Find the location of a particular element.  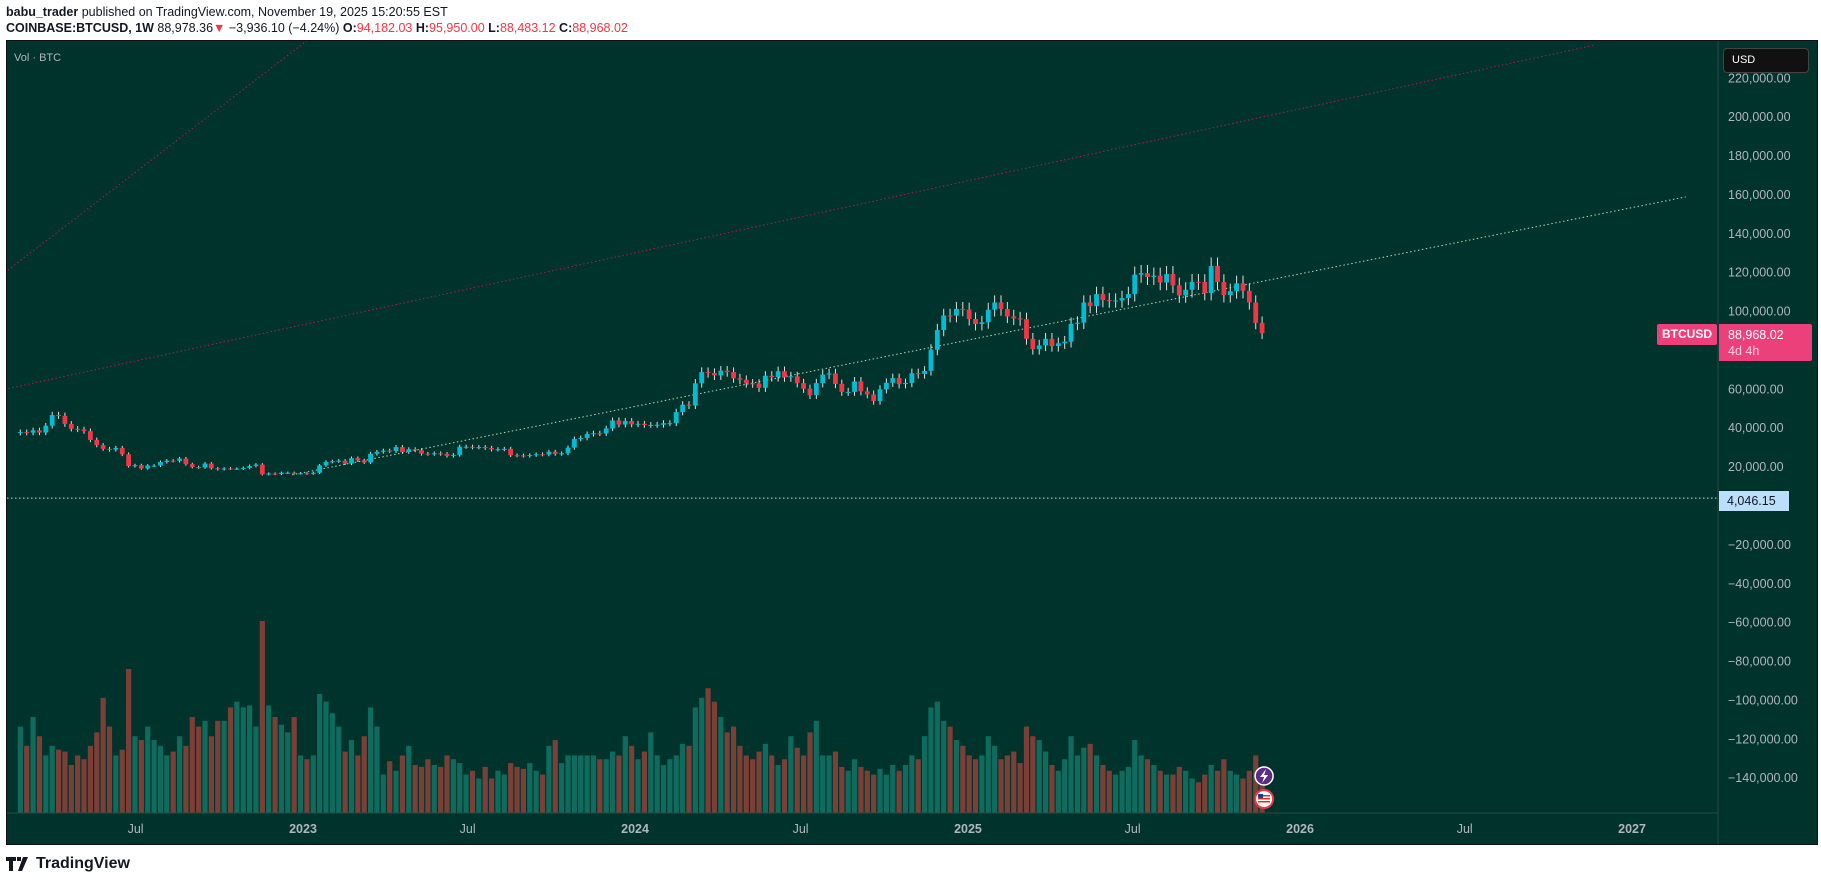

price-tick-label: 160,000.00 is located at coordinates (1759, 195).